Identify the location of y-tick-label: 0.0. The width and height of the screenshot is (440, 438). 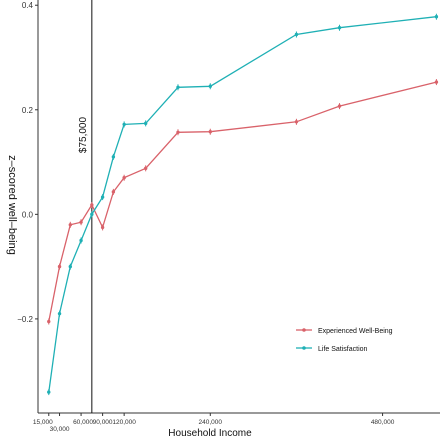
(28, 214).